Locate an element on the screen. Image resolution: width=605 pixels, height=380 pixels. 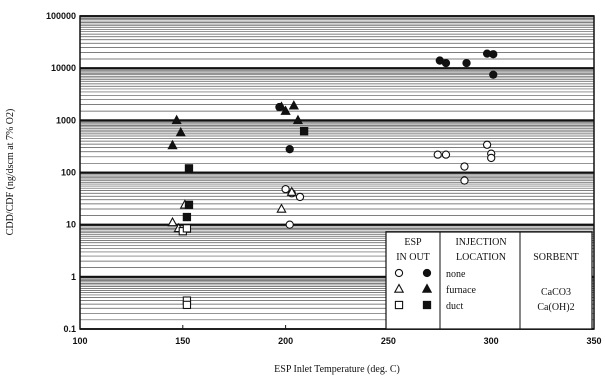
x-tick-label: 350 is located at coordinates (593, 341).